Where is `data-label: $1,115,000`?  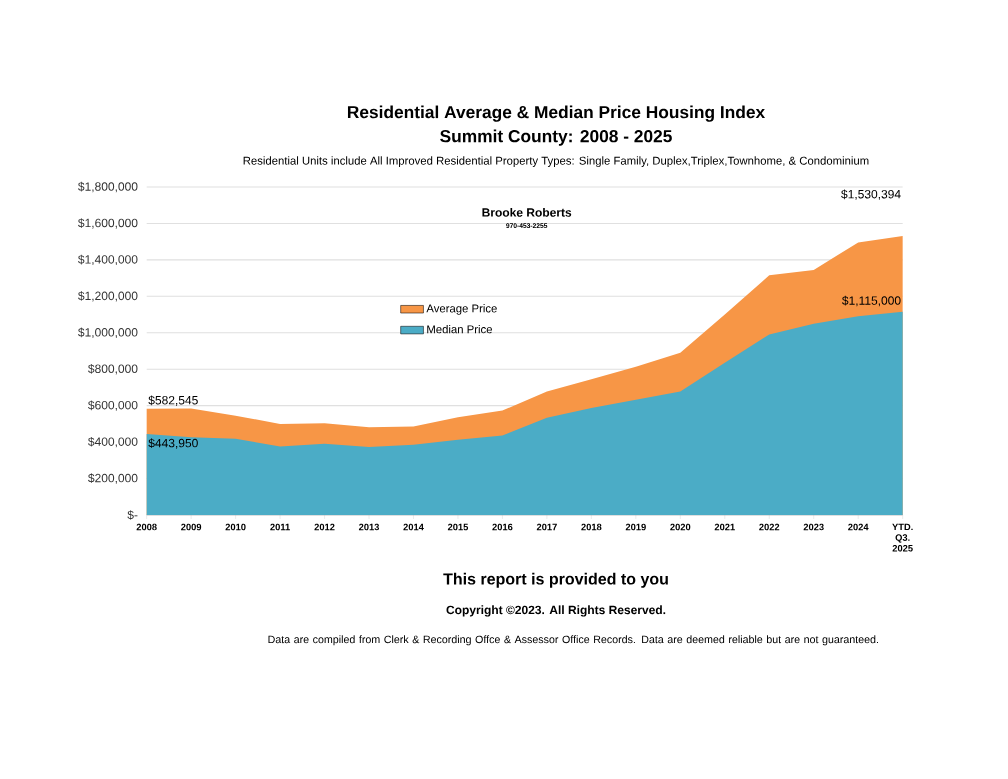
data-label: $1,115,000 is located at coordinates (871, 301).